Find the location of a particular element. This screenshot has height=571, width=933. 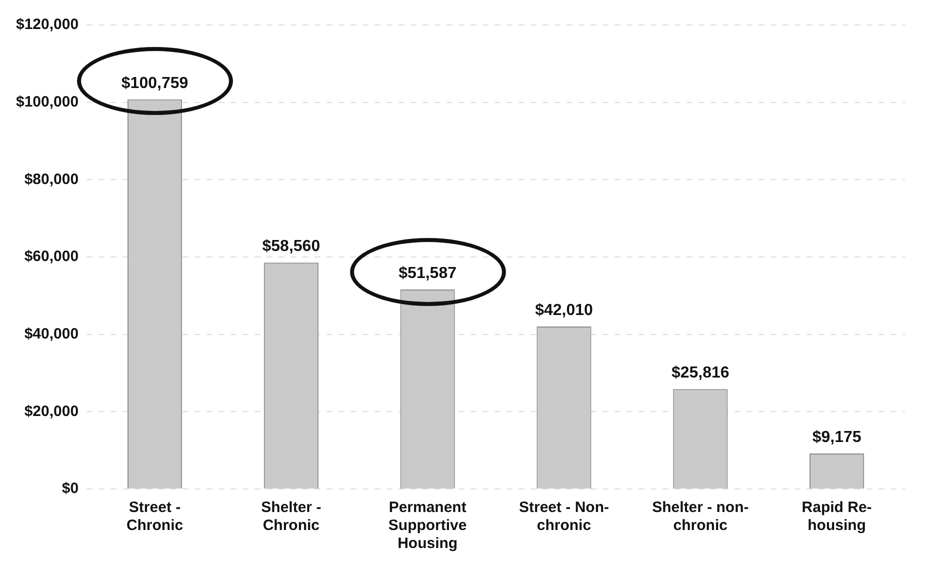

data-label: $25,816 is located at coordinates (700, 373).